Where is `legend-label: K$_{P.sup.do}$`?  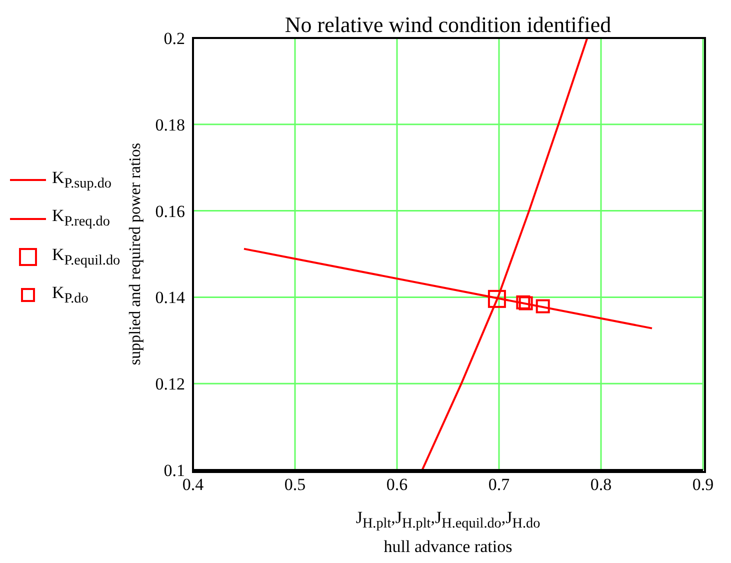
legend-label: K$_{P.sup.do}$ is located at coordinates (82, 180).